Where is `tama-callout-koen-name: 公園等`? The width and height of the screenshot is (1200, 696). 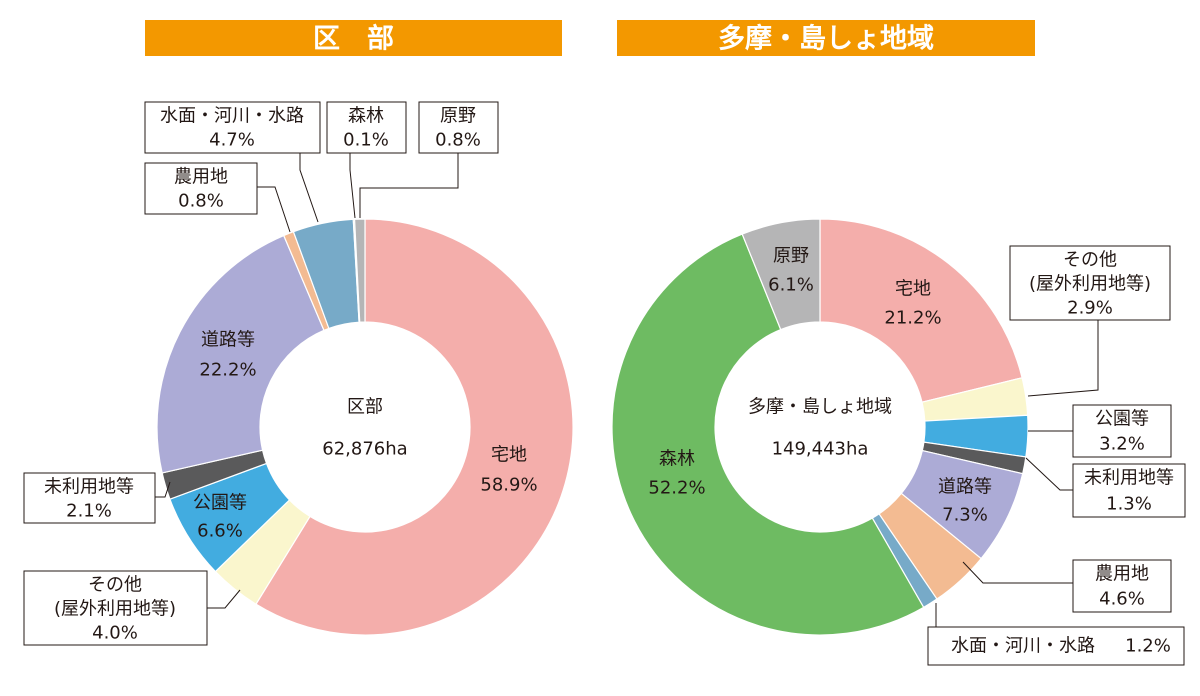 tama-callout-koen-name: 公園等 is located at coordinates (1122, 419).